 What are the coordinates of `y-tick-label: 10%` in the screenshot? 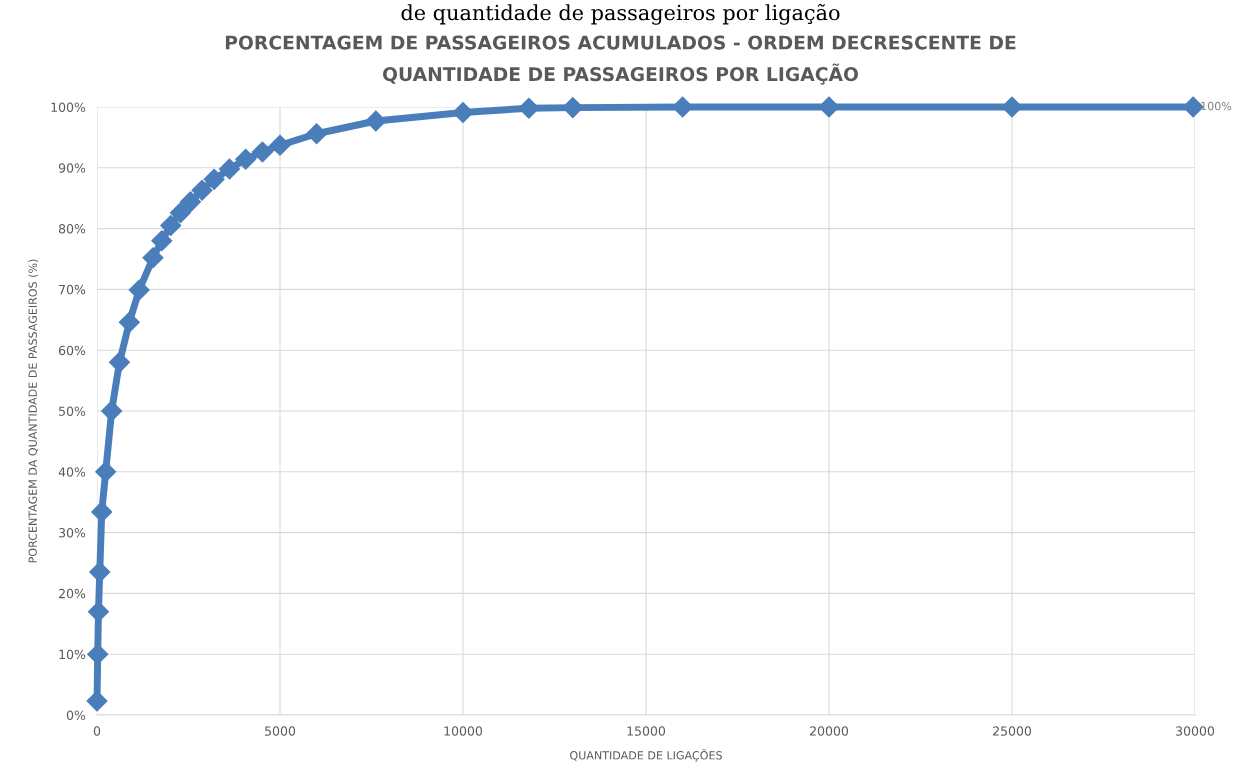 It's located at (72, 654).